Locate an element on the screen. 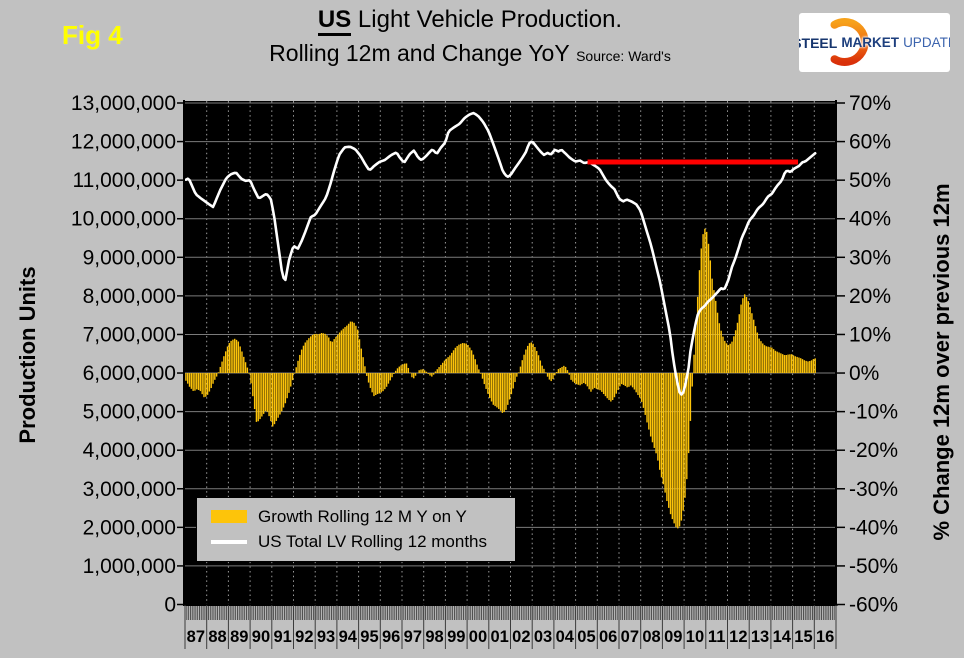  left-tick-label: 3,000,000 is located at coordinates (129, 489).